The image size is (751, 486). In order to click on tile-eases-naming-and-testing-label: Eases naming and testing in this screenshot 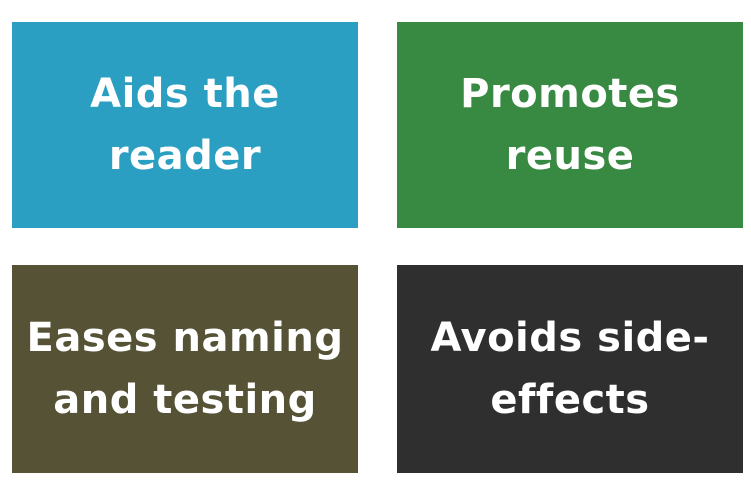, I will do `click(185, 369)`.